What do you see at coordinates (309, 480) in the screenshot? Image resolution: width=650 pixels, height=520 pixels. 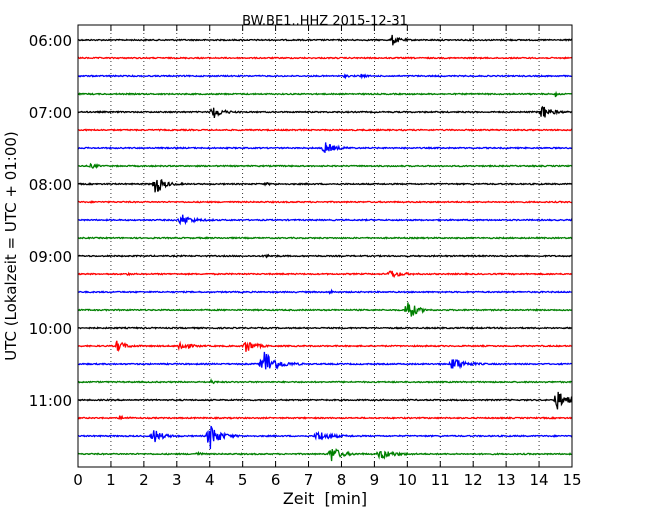 I see `x-tick-label-7: 7` at bounding box center [309, 480].